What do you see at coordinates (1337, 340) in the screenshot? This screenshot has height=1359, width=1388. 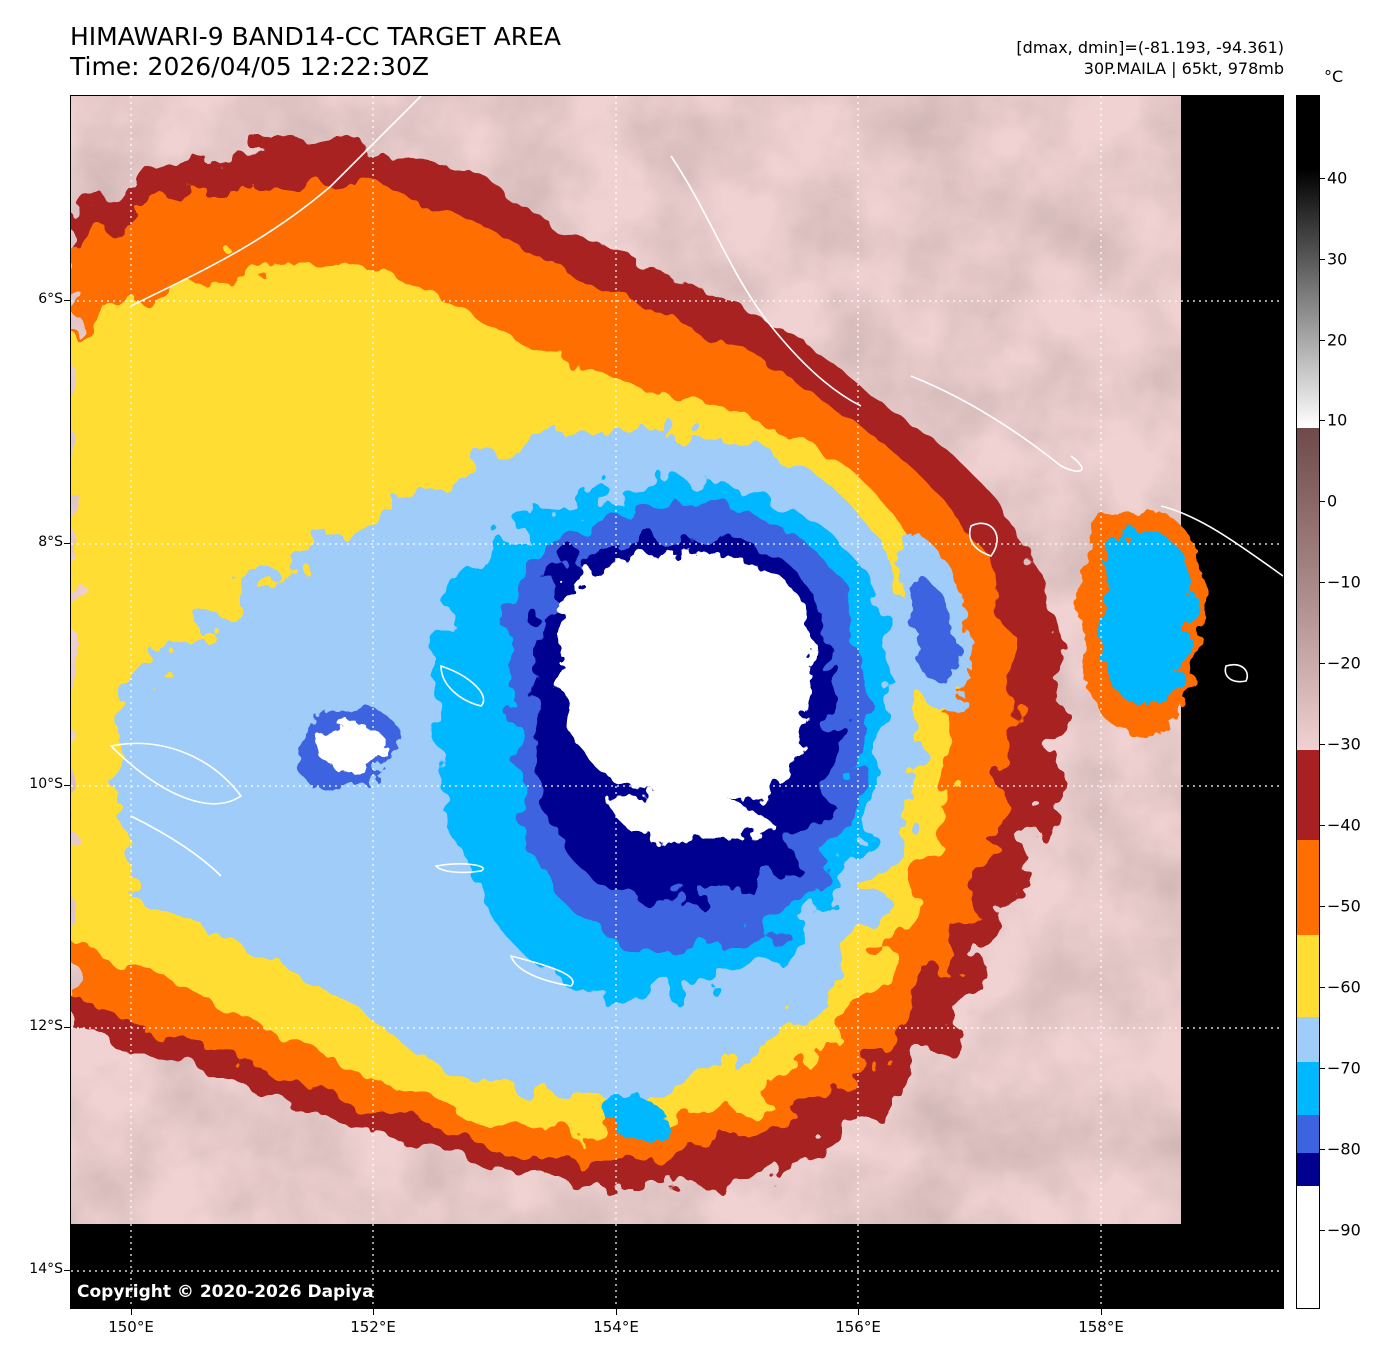 I see `cbar-label-20: 20` at bounding box center [1337, 340].